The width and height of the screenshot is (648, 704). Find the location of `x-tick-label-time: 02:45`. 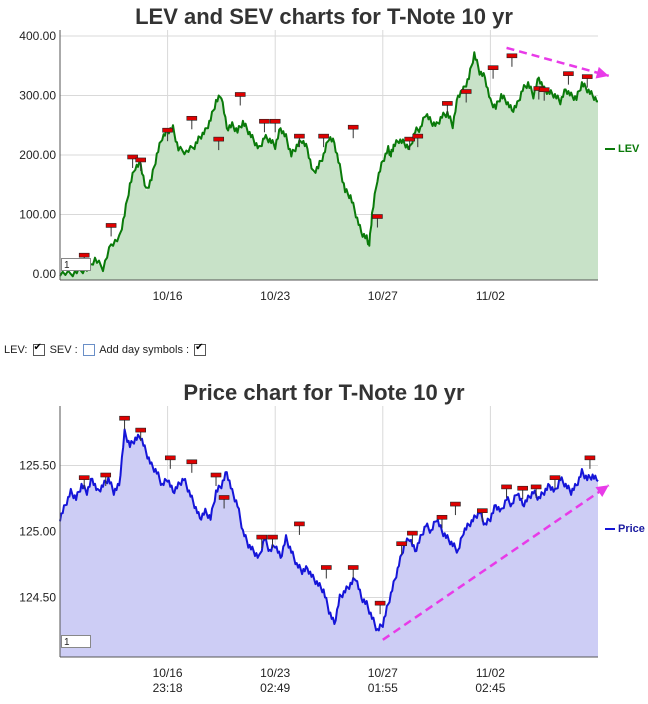

x-tick-label-time: 02:45 is located at coordinates (490, 688).